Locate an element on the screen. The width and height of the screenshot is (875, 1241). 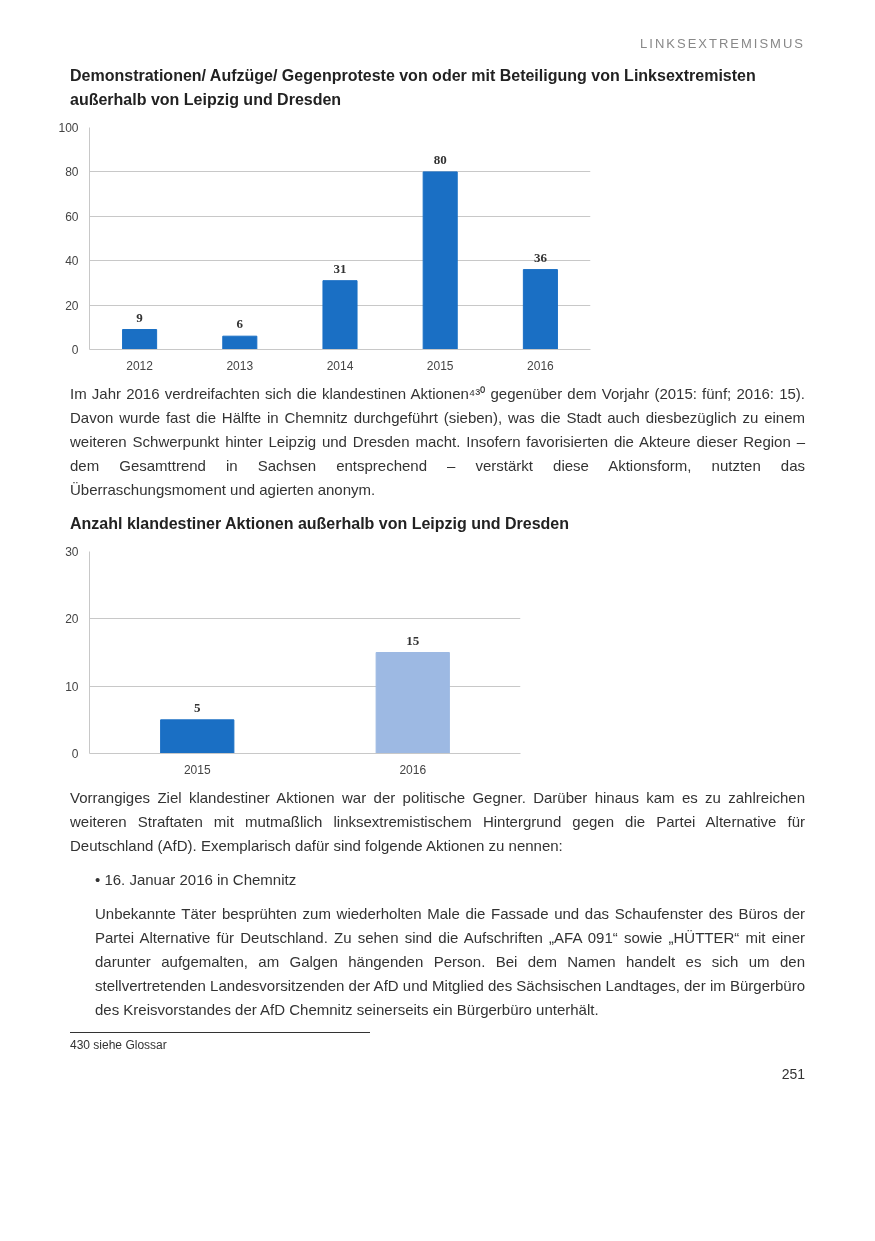
x-tick-label: 2013 is located at coordinates (240, 365).